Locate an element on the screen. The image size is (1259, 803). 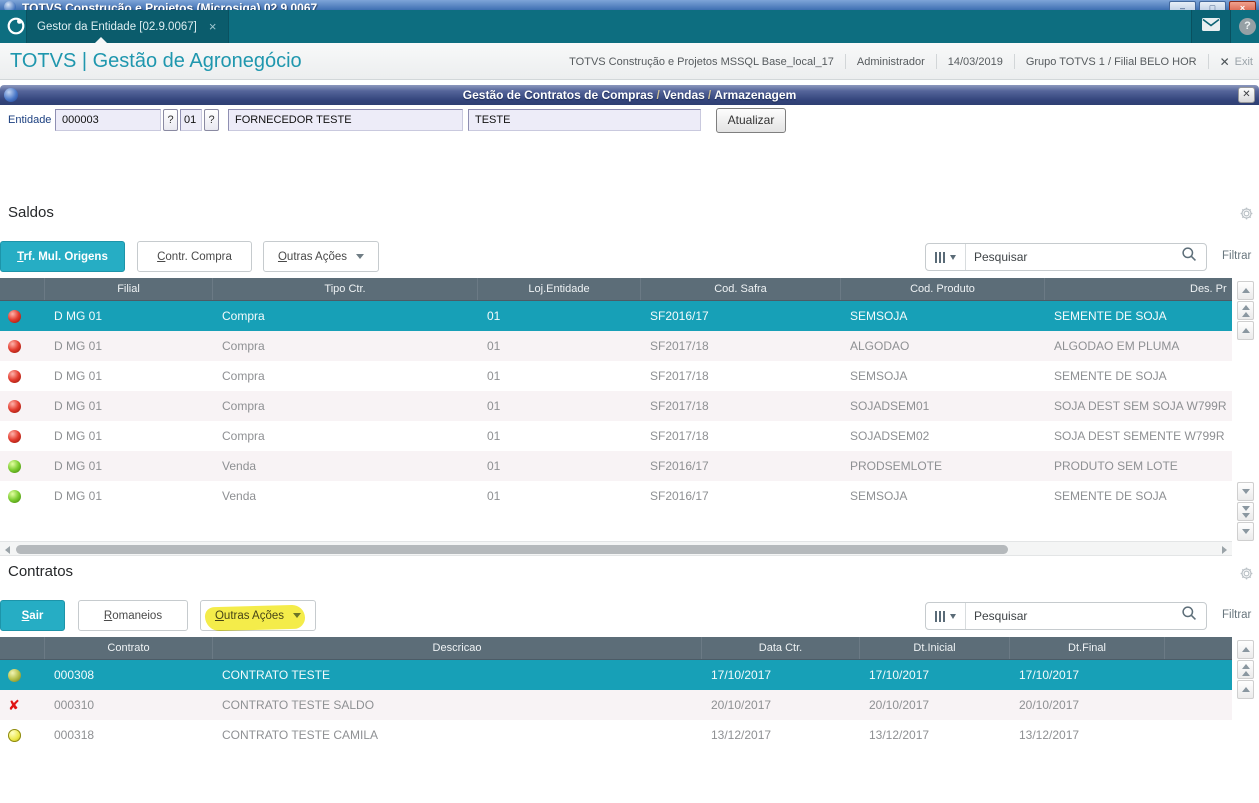
contratos-search-box is located at coordinates (1066, 616).